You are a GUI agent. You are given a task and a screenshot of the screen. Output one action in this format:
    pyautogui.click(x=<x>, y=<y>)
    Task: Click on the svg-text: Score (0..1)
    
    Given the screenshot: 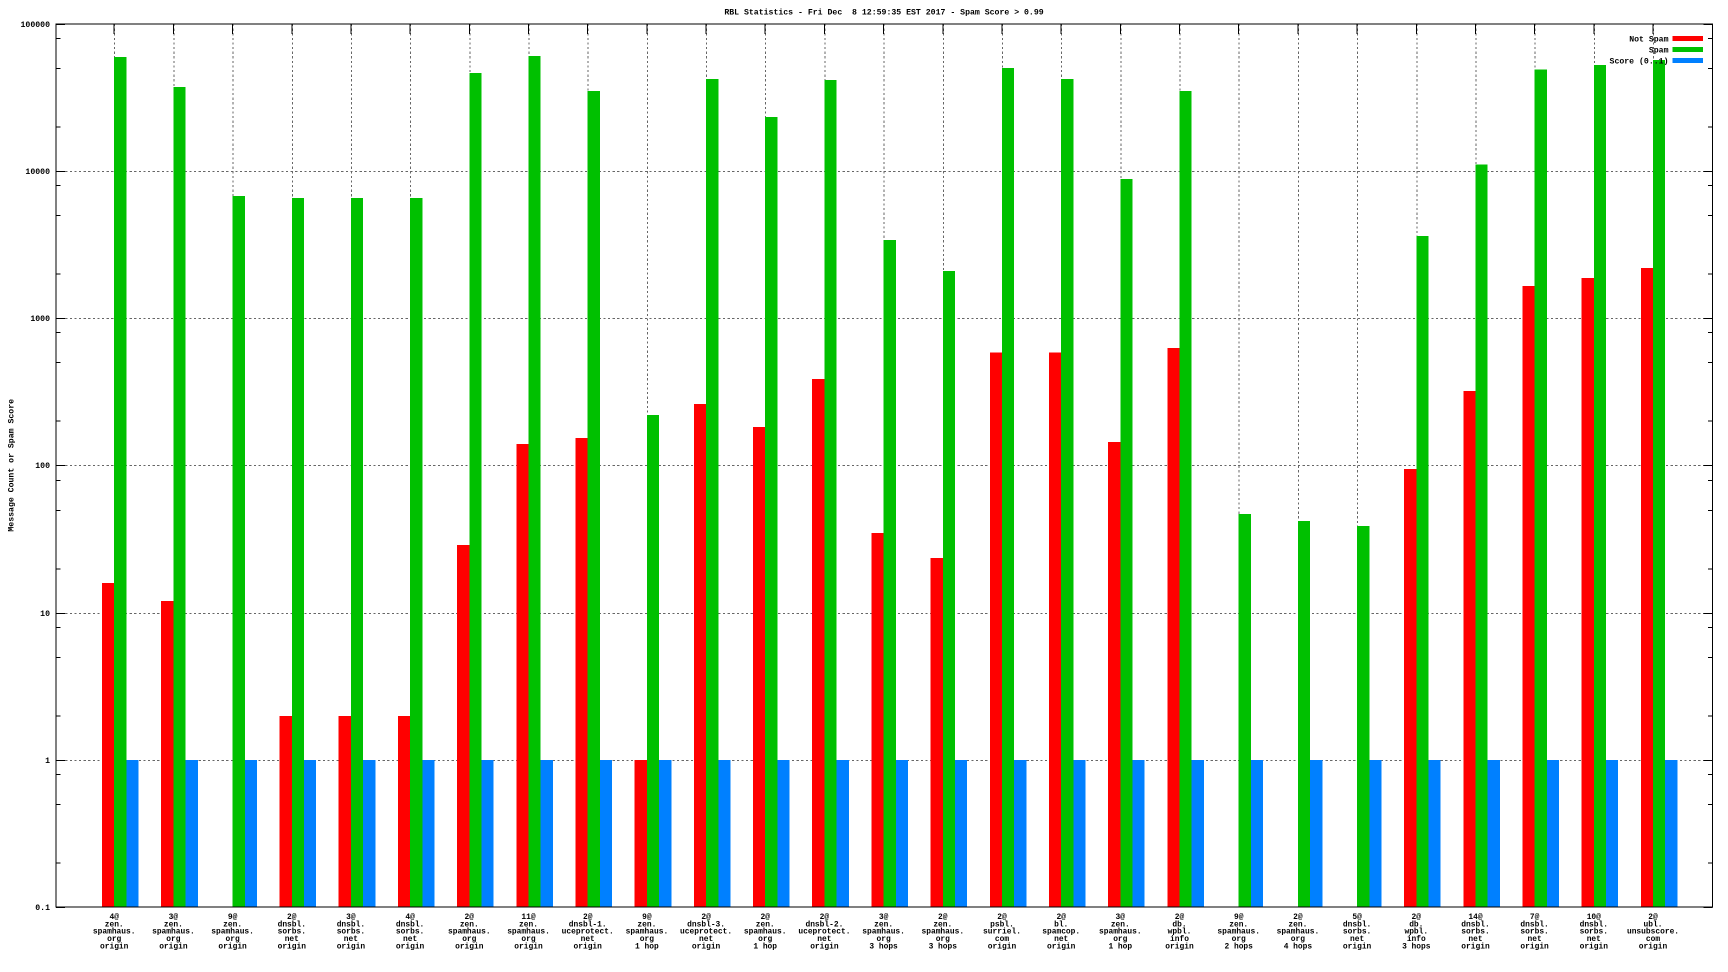 What is the action you would take?
    pyautogui.click(x=1639, y=62)
    